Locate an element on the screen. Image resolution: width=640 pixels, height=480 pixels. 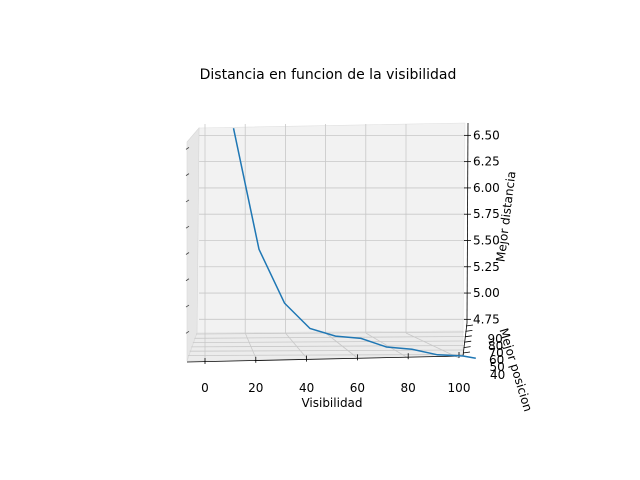
z-tick-label: 5.75 is located at coordinates (486, 214).